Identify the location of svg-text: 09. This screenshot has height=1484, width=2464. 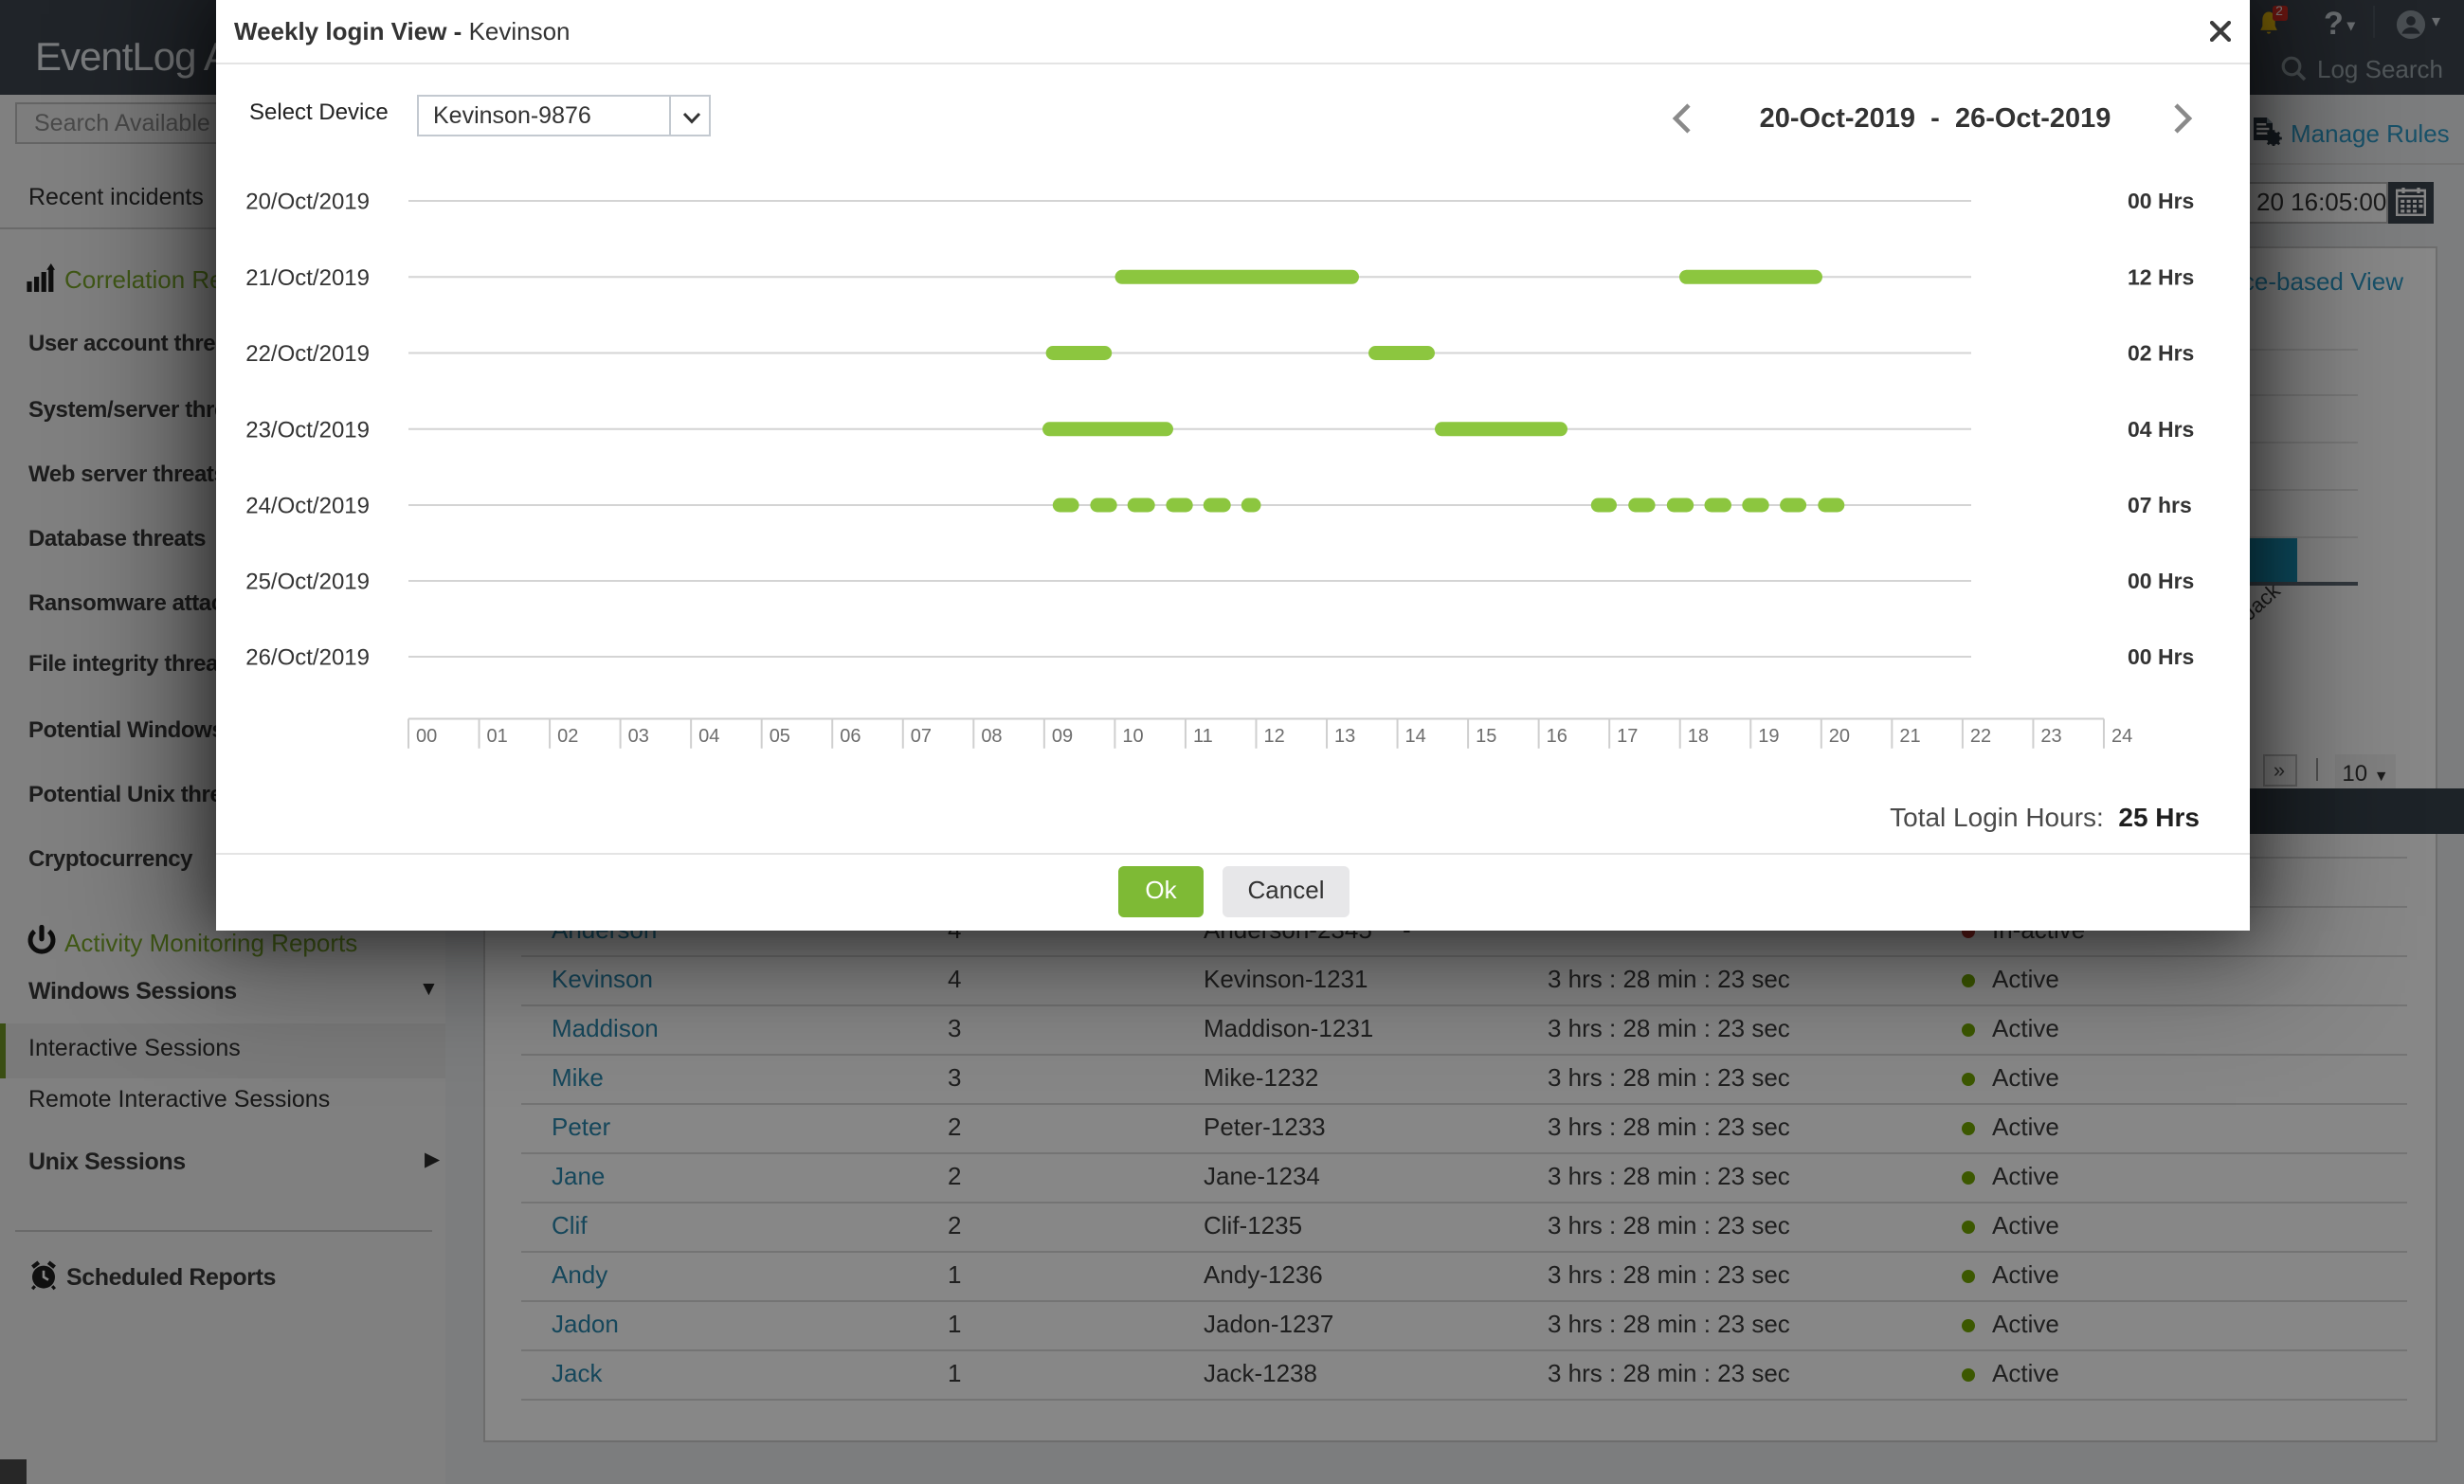
(1062, 736).